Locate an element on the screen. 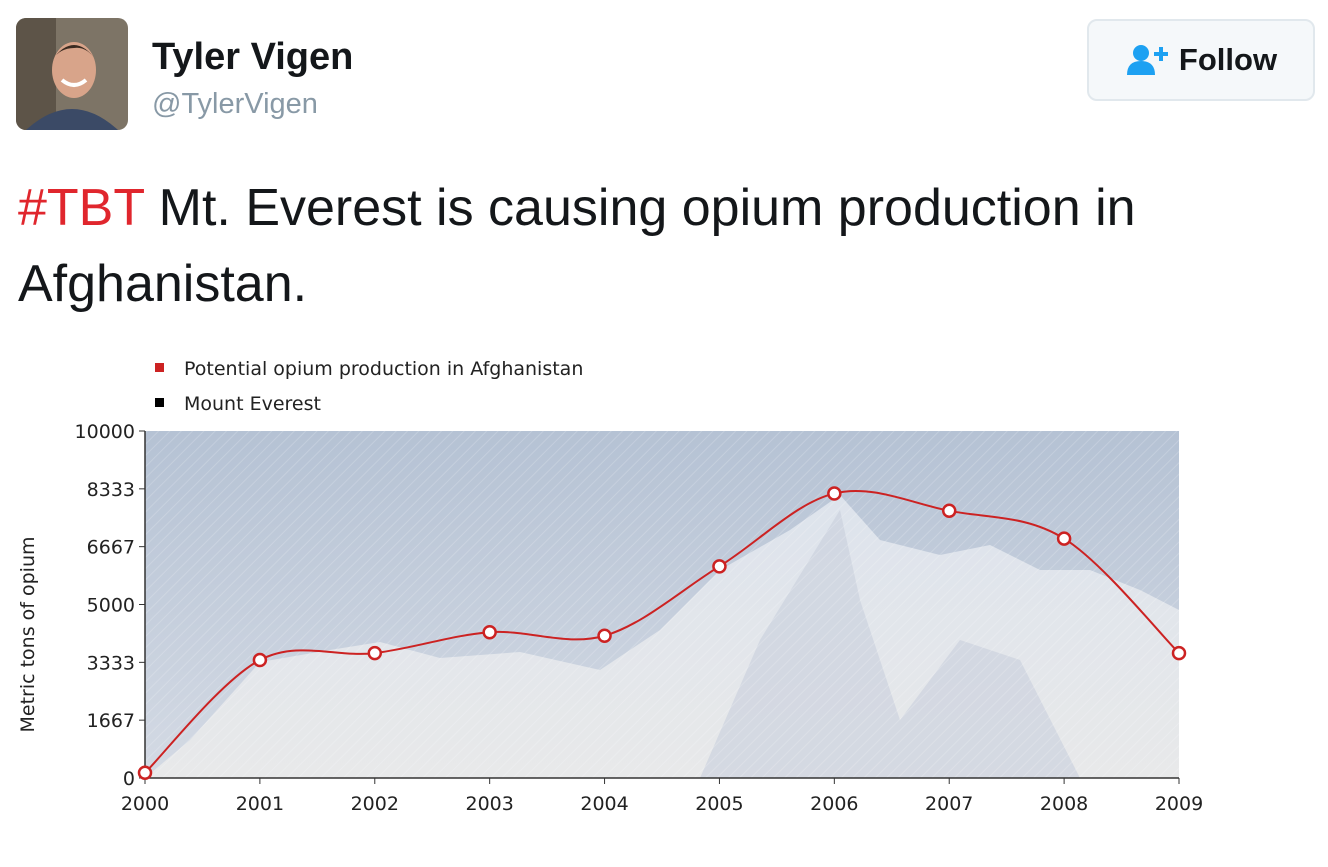 The image size is (1328, 867). x-tick-label: 2007 is located at coordinates (949, 804).